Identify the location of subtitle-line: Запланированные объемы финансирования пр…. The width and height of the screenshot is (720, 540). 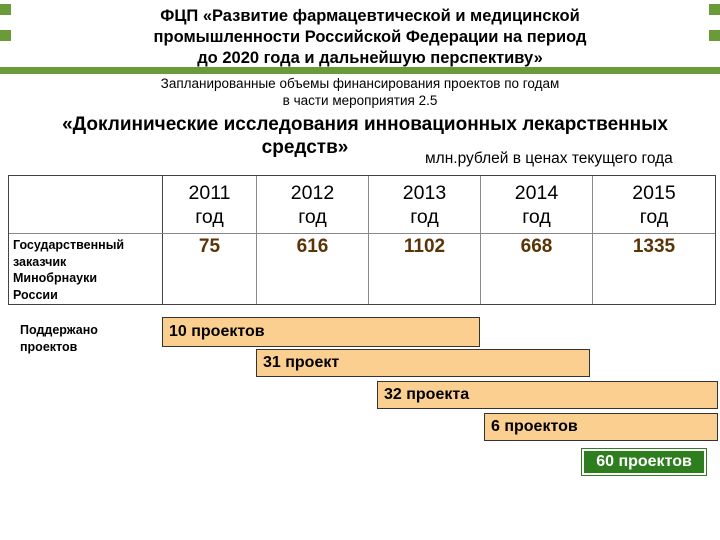
(360, 83).